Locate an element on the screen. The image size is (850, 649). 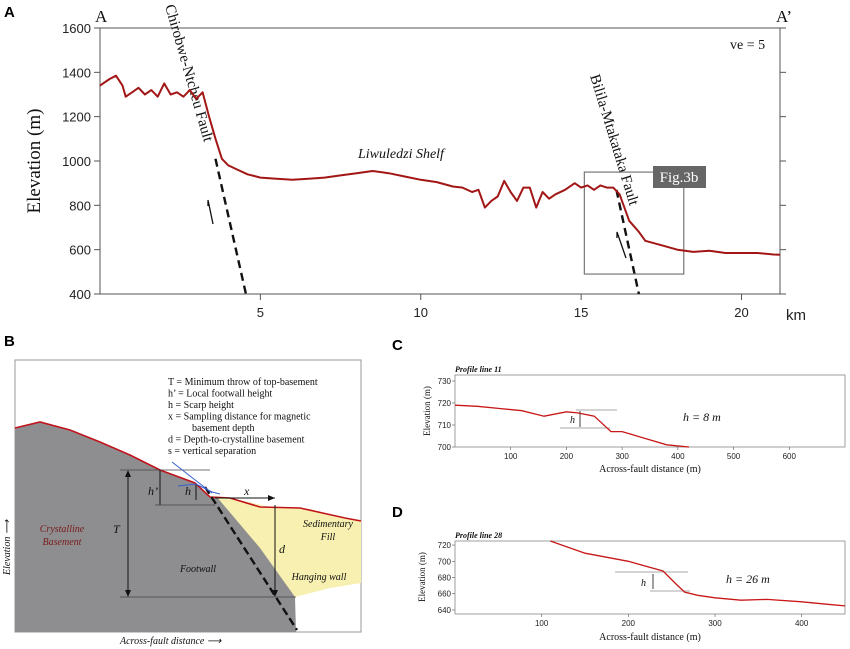
fault1-label: Chirobwe-Ntcheu Fault is located at coordinates (188, 74).